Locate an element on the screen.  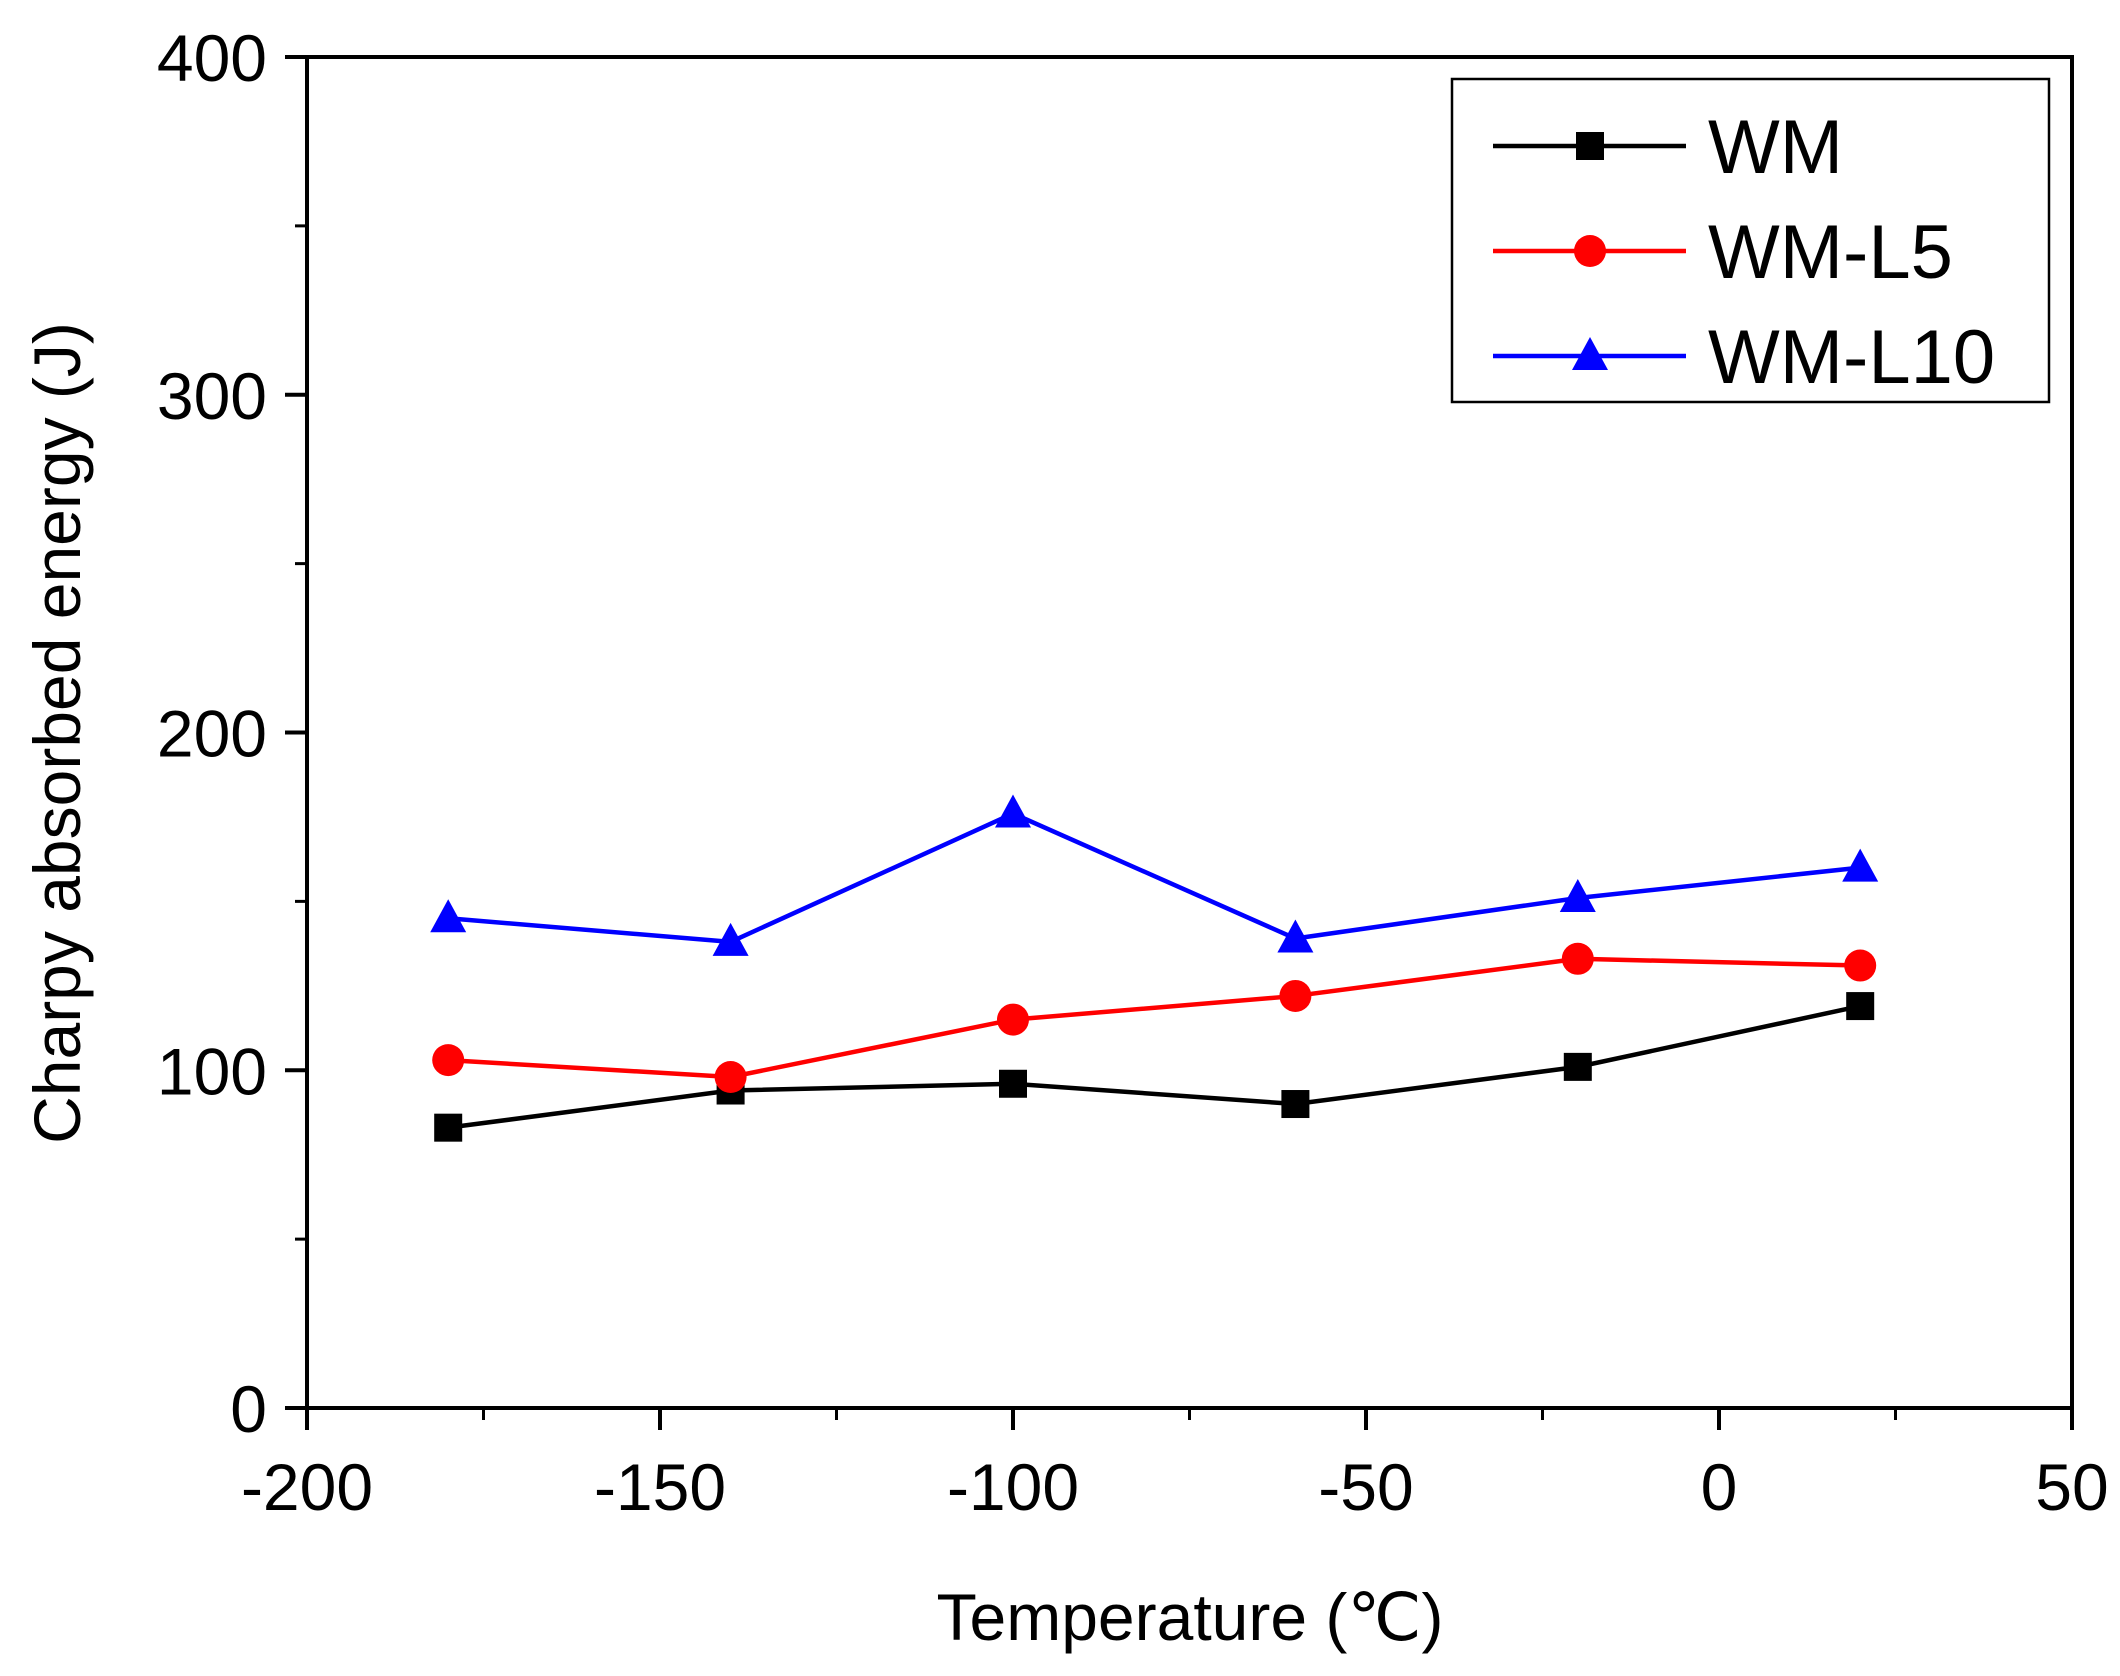
x-axis-title: Temperature (℃) is located at coordinates (1190, 1617).